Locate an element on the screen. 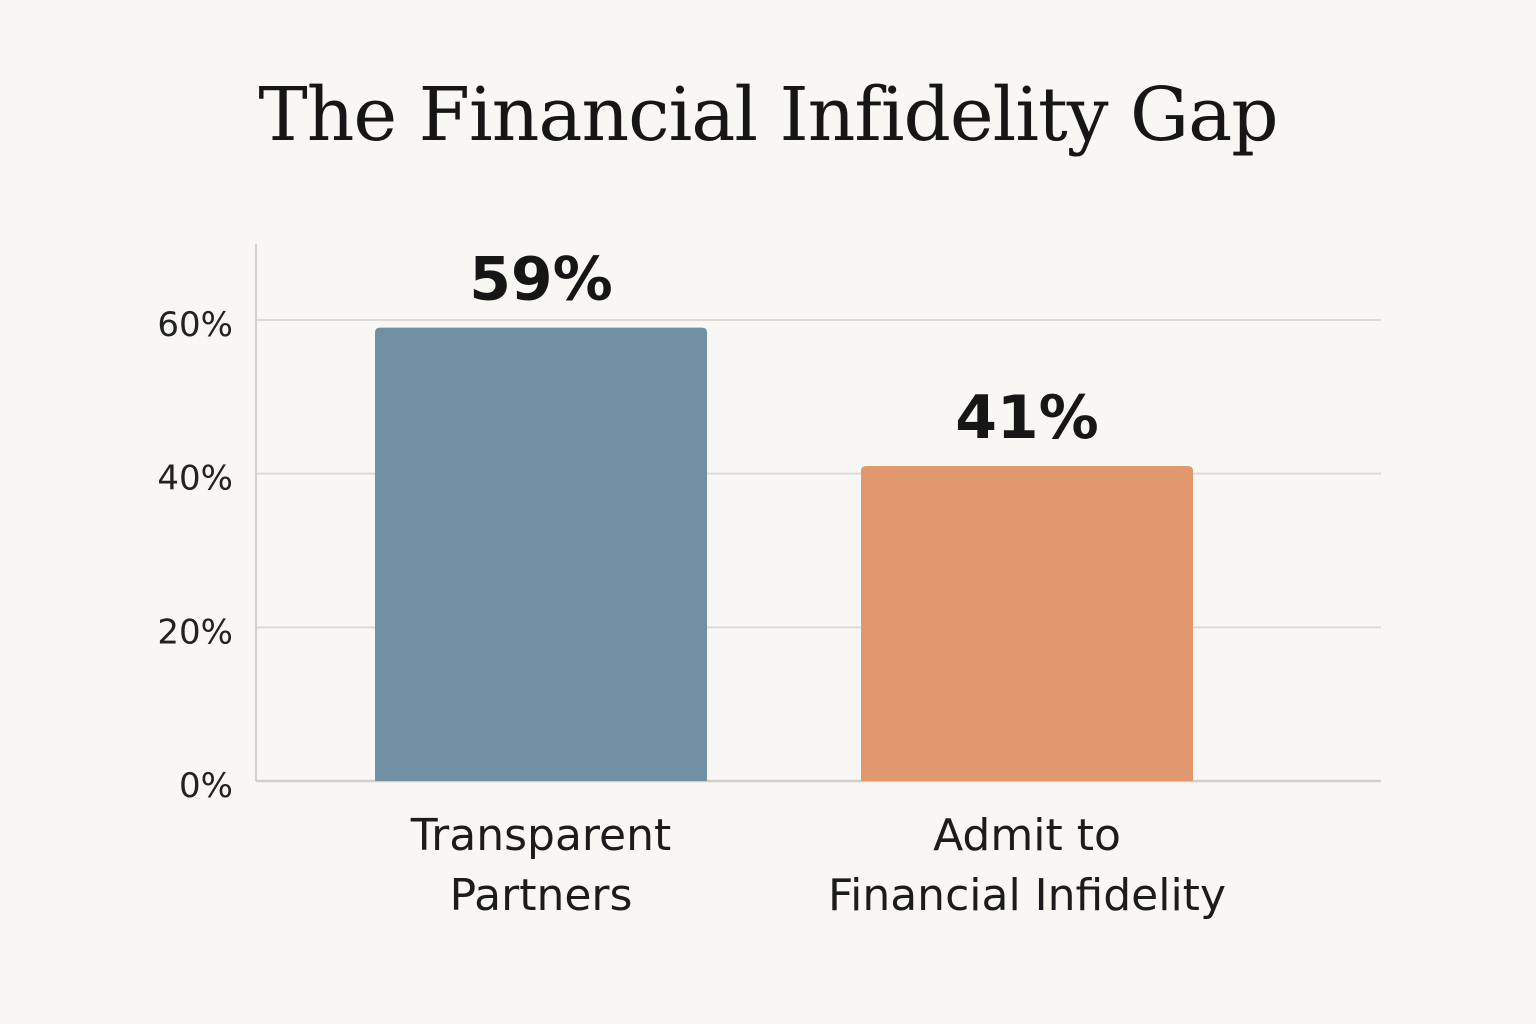 Image resolution: width=1536 pixels, height=1024 pixels. category-label-1-line-2: Partners is located at coordinates (541, 895).